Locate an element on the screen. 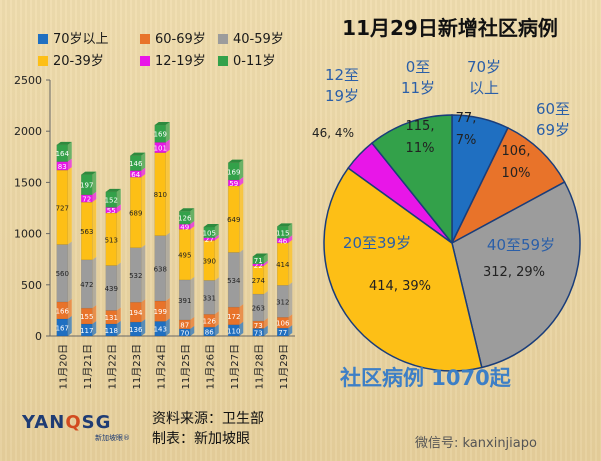 The image size is (601, 461). legend-item: 40-59岁 is located at coordinates (251, 37).